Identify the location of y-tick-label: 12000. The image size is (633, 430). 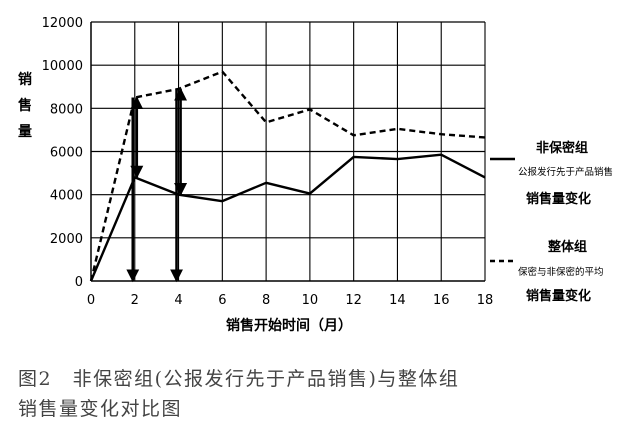
(62, 23).